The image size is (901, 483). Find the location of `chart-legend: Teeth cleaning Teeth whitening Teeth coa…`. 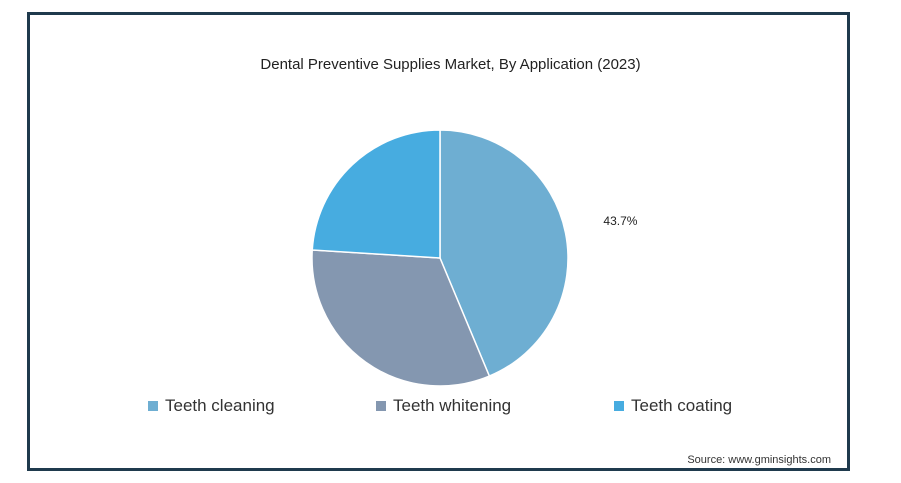

chart-legend: Teeth cleaning Teeth whitening Teeth coa… is located at coordinates (450, 407).